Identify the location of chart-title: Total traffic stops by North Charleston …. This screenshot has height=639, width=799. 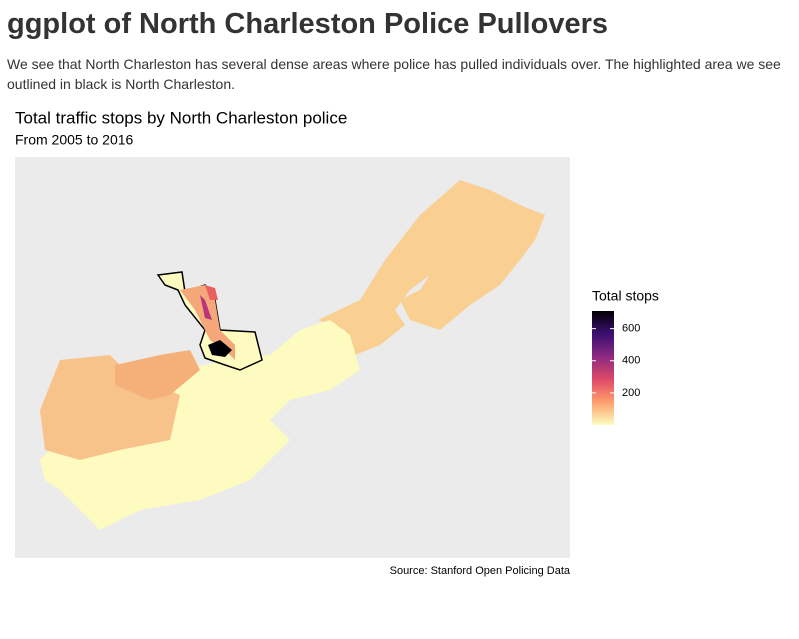
(181, 117).